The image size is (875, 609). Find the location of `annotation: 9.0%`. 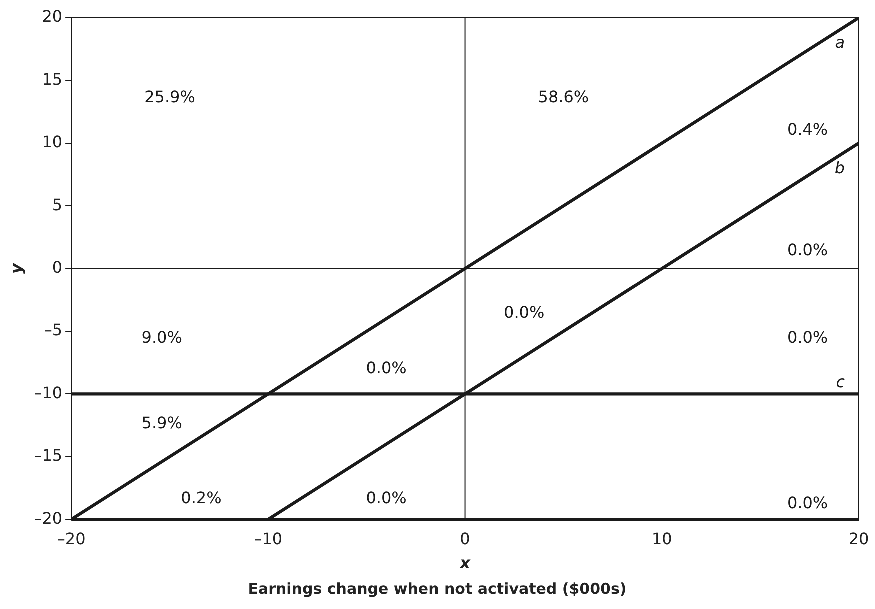

annotation: 9.0% is located at coordinates (162, 338).